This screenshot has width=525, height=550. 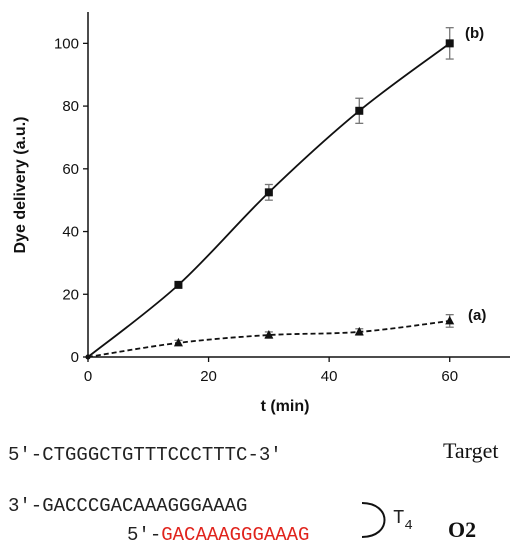 What do you see at coordinates (88, 376) in the screenshot?
I see `x-tick-label: 0` at bounding box center [88, 376].